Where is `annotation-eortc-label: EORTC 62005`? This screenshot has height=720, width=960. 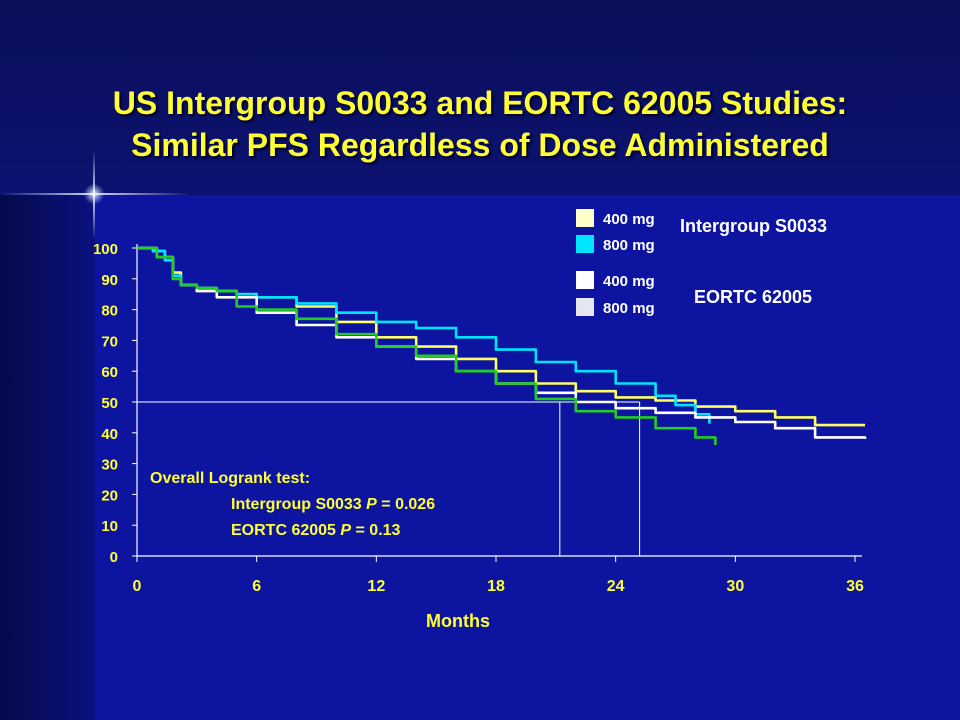
annotation-eortc-label: EORTC 62005 is located at coordinates (285, 530).